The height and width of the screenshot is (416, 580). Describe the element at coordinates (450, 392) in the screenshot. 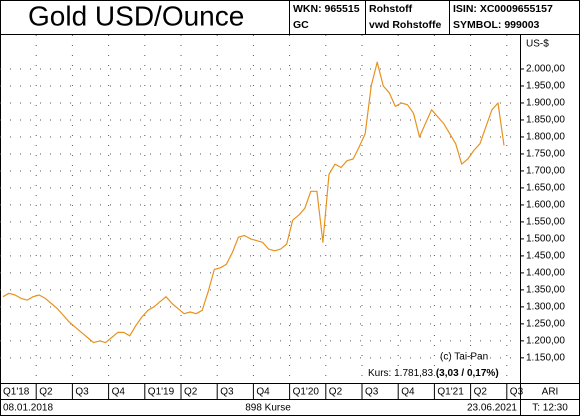

I see `x-tick-label: Q1'21` at that location.